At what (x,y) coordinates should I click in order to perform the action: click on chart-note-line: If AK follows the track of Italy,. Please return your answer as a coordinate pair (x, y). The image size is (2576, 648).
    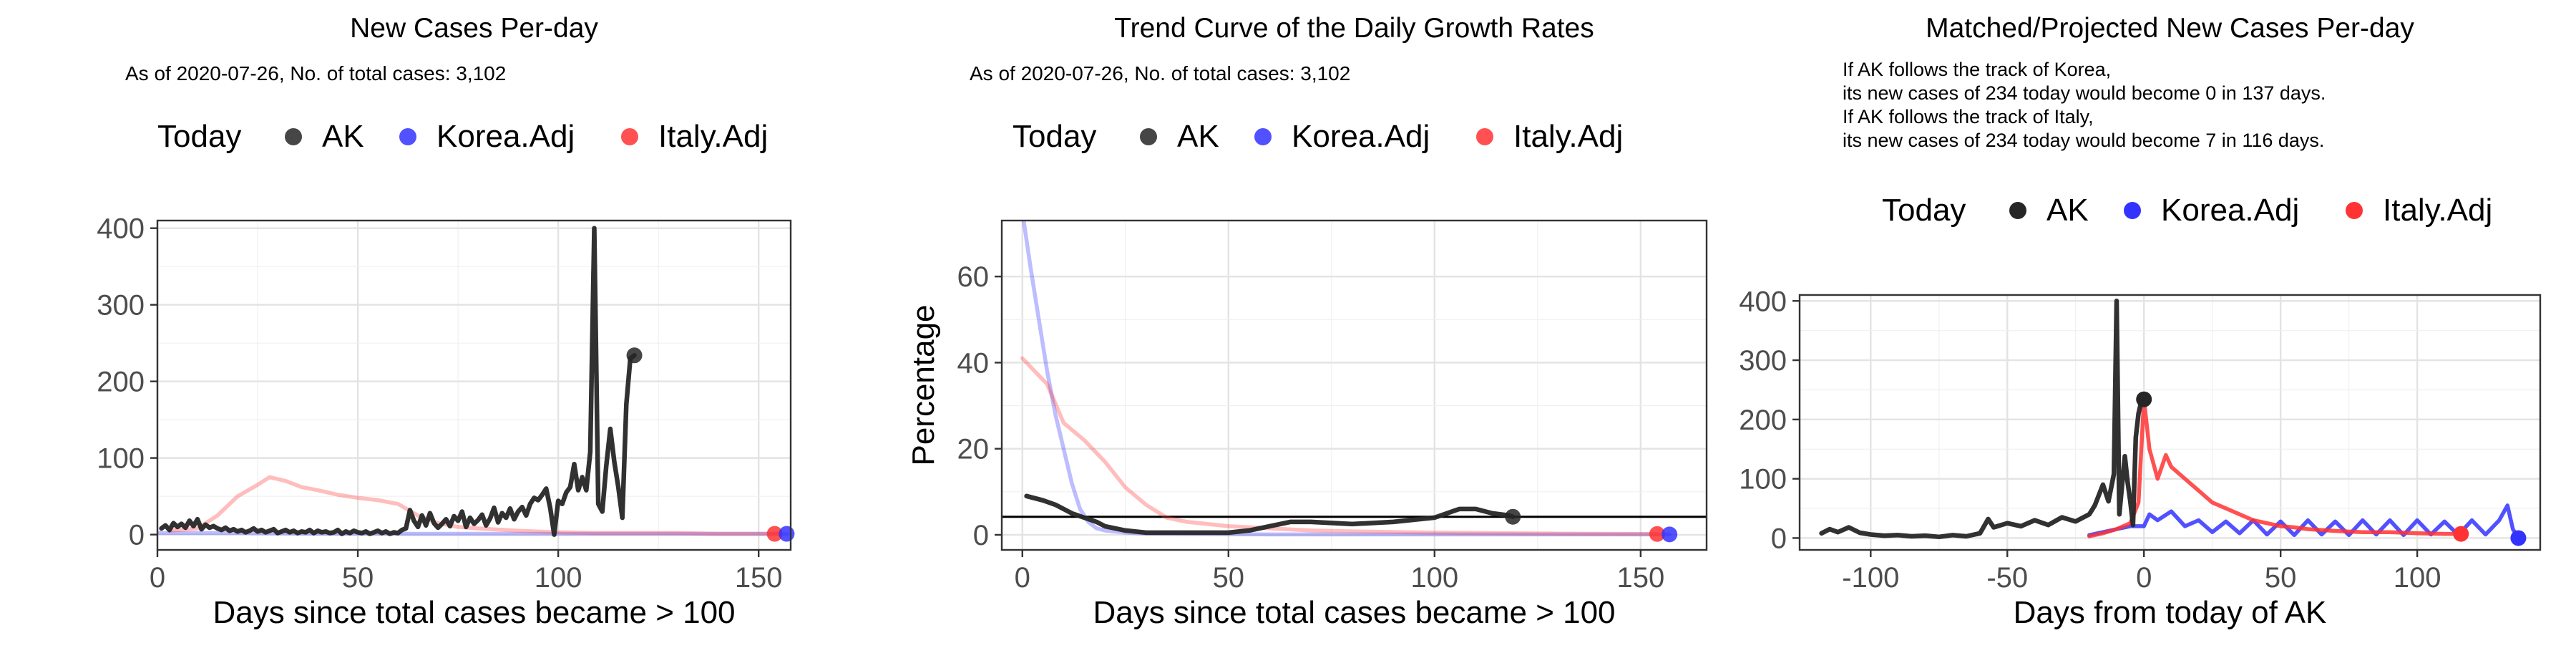
    Looking at the image, I should click on (1968, 116).